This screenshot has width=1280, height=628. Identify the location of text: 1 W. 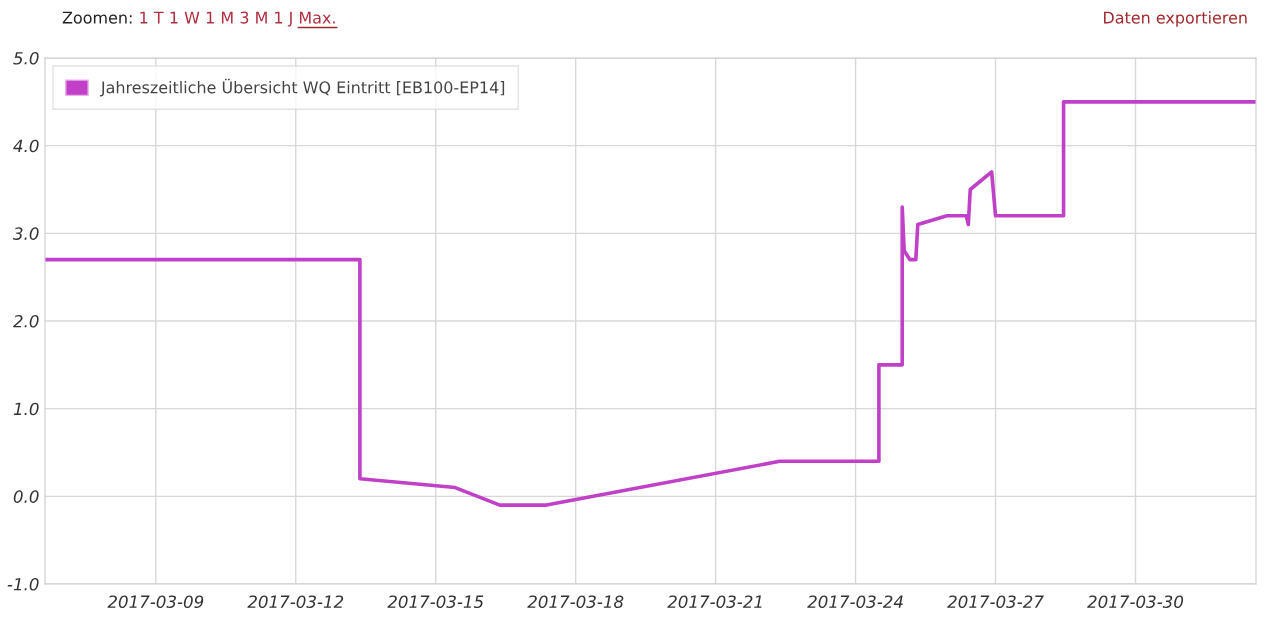
(185, 17).